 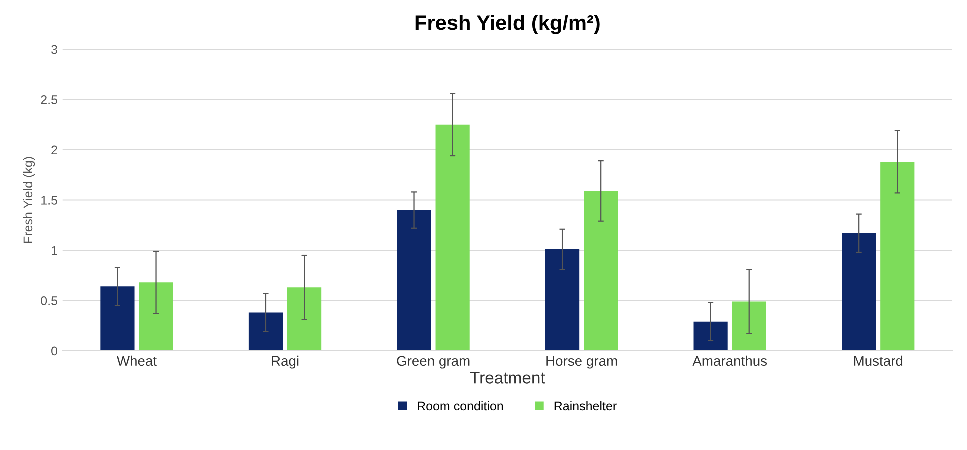 I want to click on x-axis-title: Treatment, so click(x=508, y=378).